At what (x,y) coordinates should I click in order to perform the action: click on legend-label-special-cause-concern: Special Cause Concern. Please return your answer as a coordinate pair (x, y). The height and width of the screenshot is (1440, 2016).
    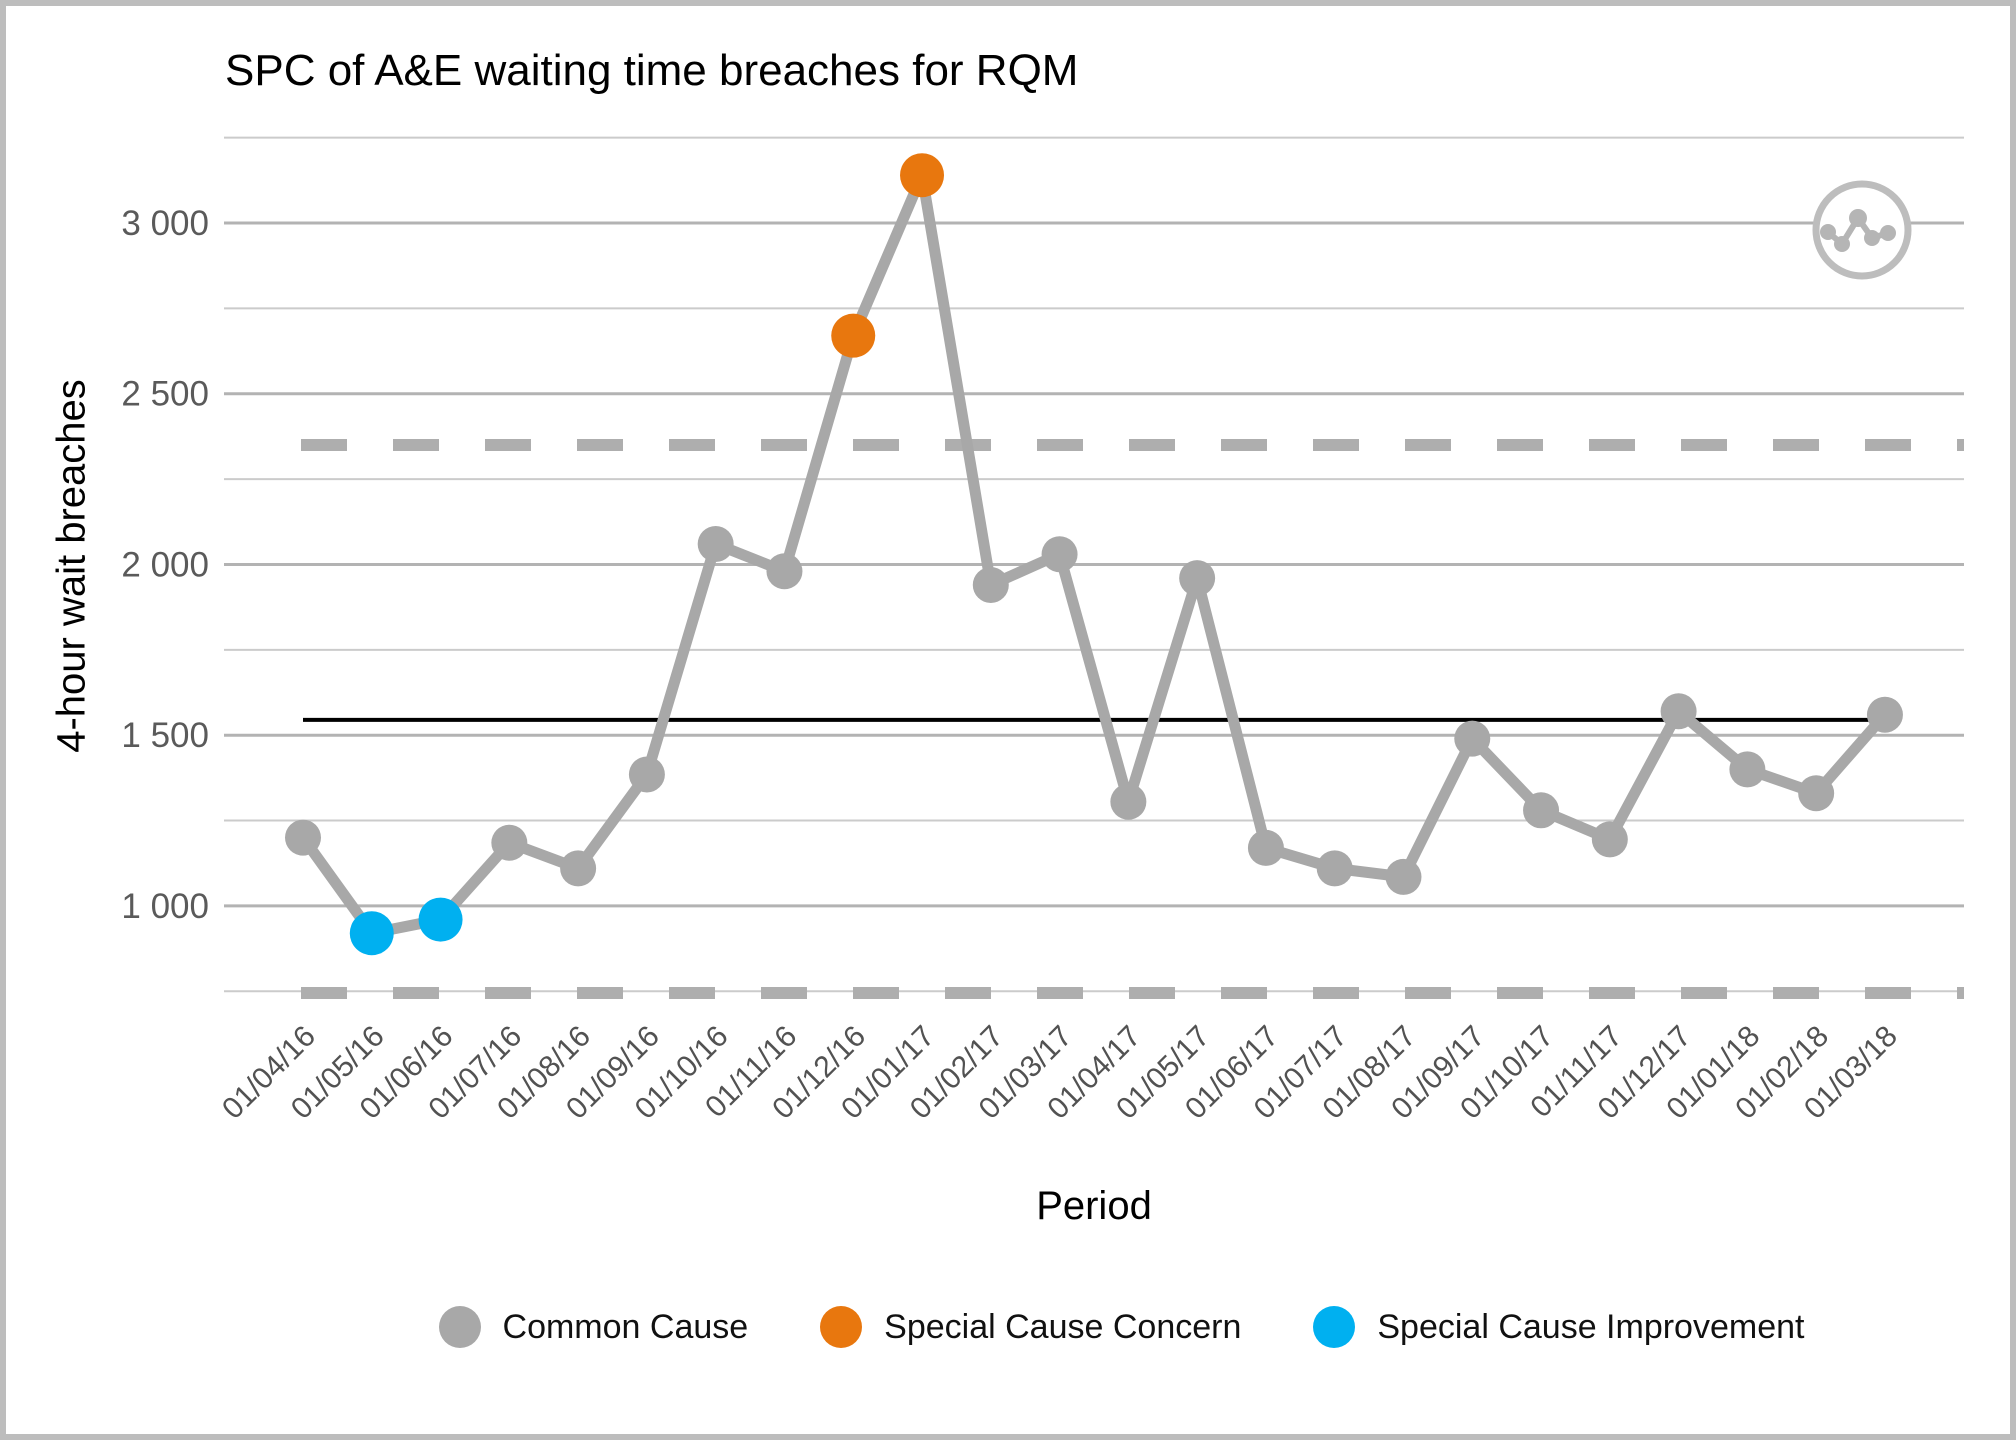
    Looking at the image, I should click on (1063, 1326).